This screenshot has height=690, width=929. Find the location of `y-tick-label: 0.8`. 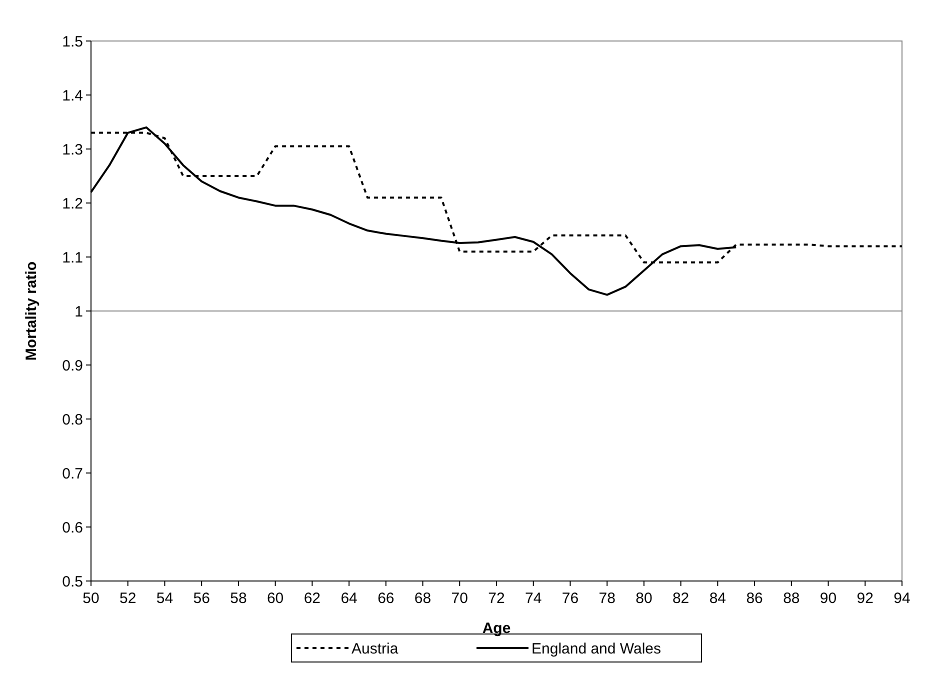

y-tick-label: 0.8 is located at coordinates (72, 419).